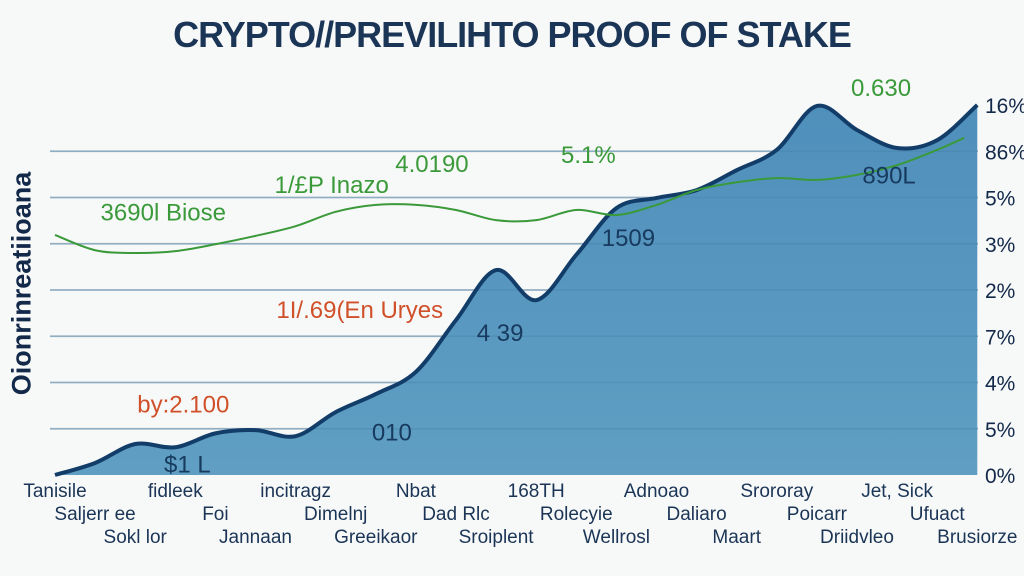 The image size is (1024, 576). Describe the element at coordinates (183, 405) in the screenshot. I see `data-annotation: by:2.100` at that location.